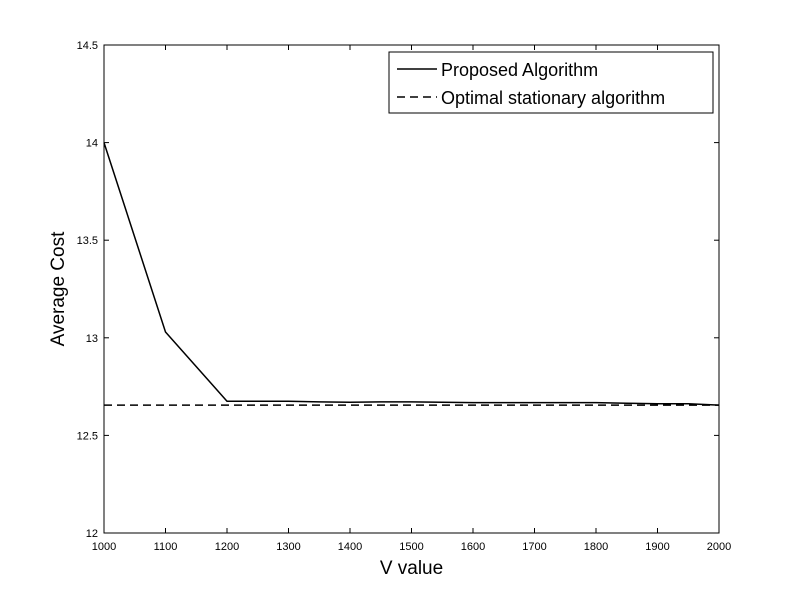  What do you see at coordinates (87, 436) in the screenshot?
I see `y-tick-label-1: 12.5` at bounding box center [87, 436].